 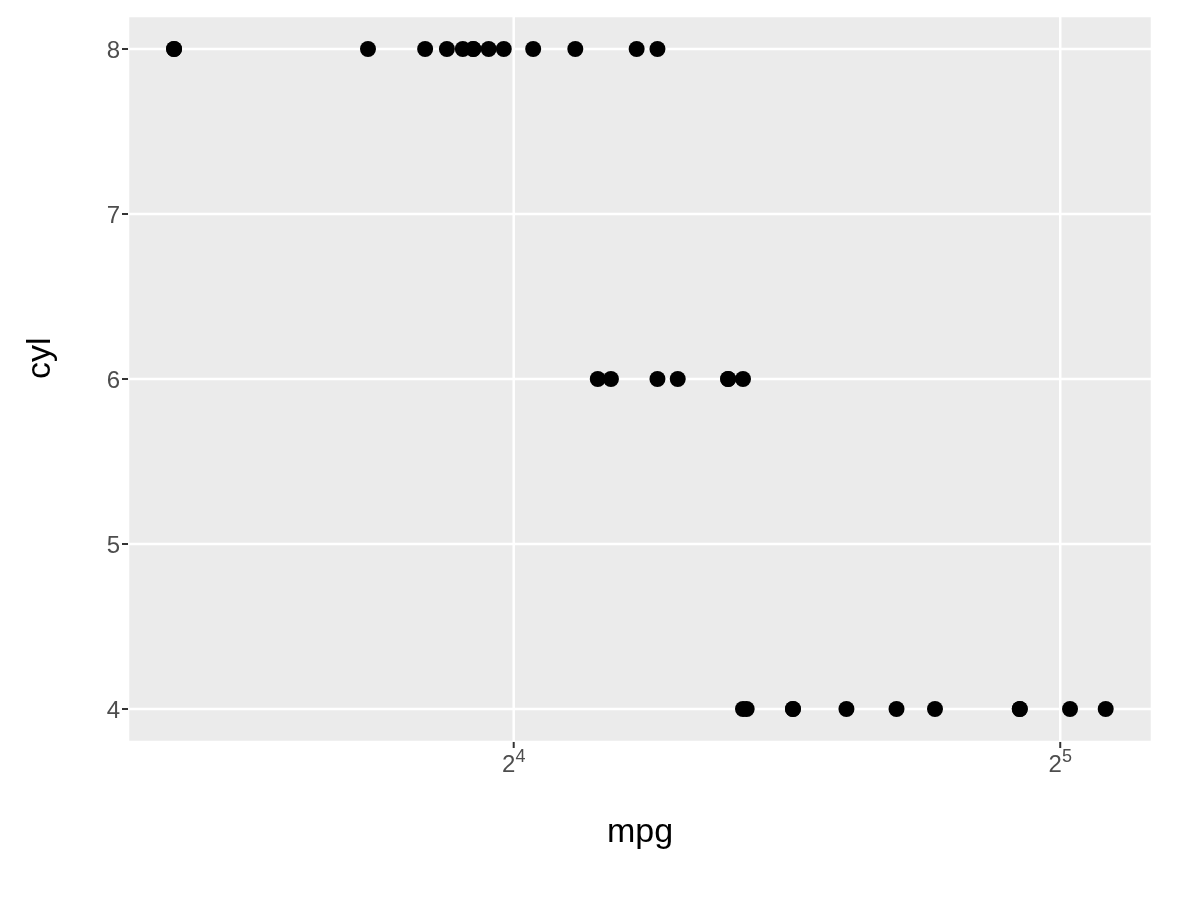 What do you see at coordinates (514, 761) in the screenshot?
I see `x-tick-label: 2$^{4}$` at bounding box center [514, 761].